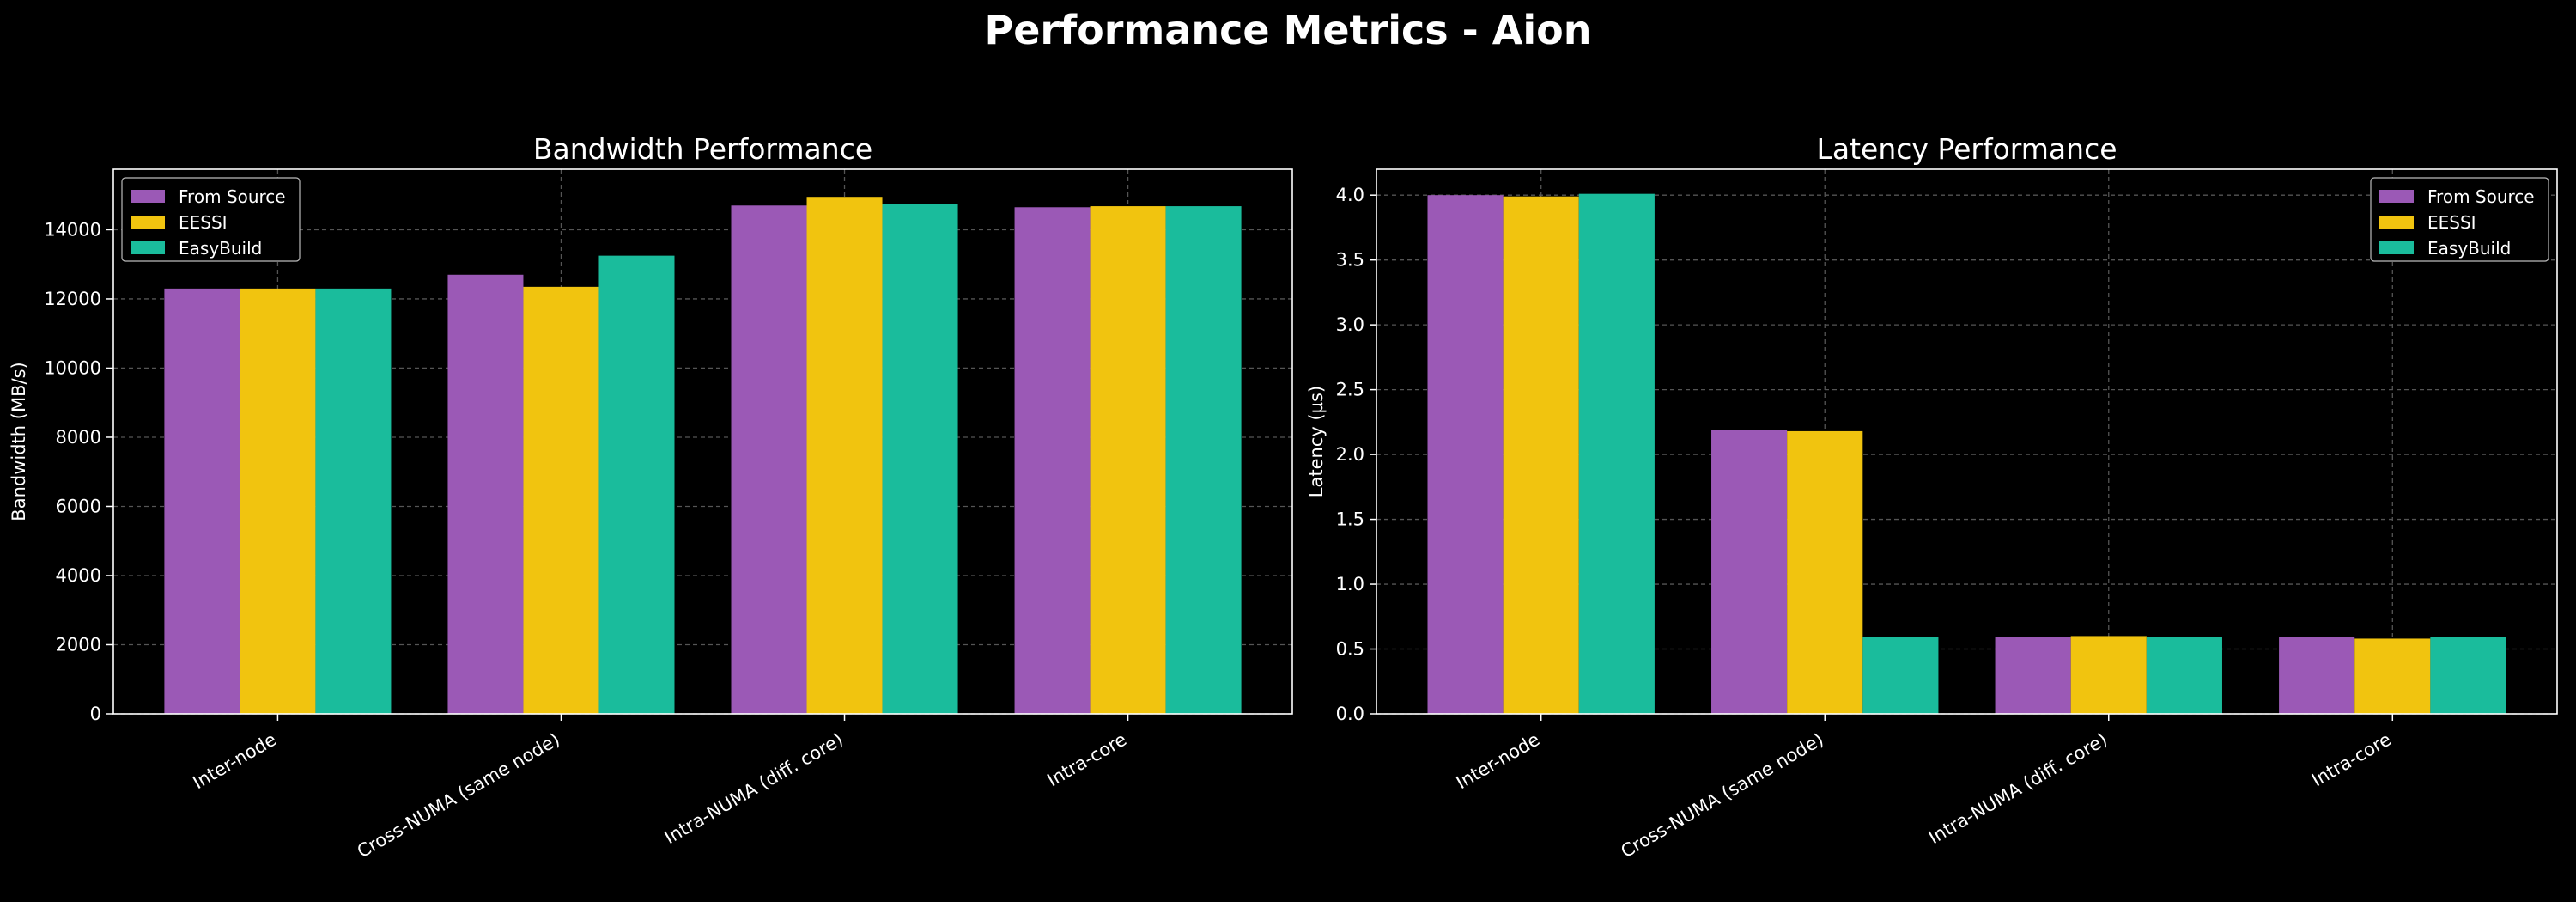 This screenshot has height=902, width=2576. What do you see at coordinates (78, 506) in the screenshot?
I see `y-tick-label: 6000` at bounding box center [78, 506].